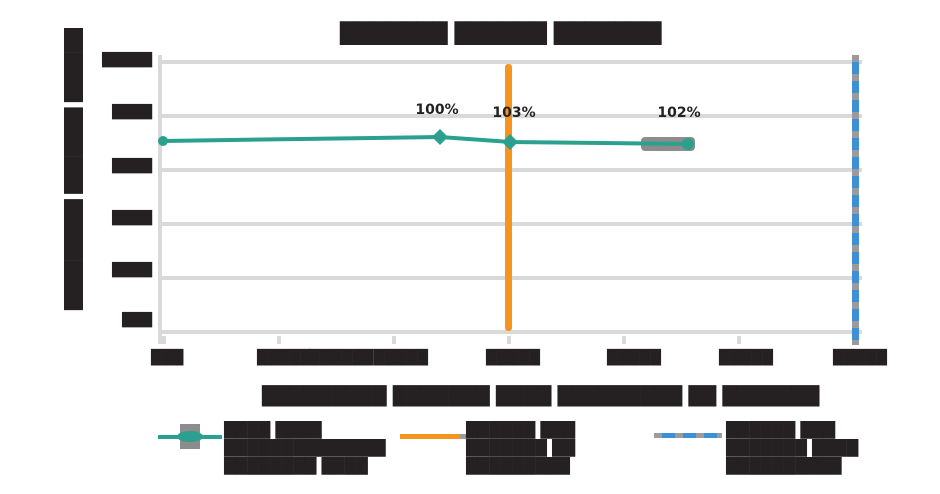  What do you see at coordinates (296, 466) in the screenshot?
I see `legend-label-line: ████████ ████` at bounding box center [296, 466].